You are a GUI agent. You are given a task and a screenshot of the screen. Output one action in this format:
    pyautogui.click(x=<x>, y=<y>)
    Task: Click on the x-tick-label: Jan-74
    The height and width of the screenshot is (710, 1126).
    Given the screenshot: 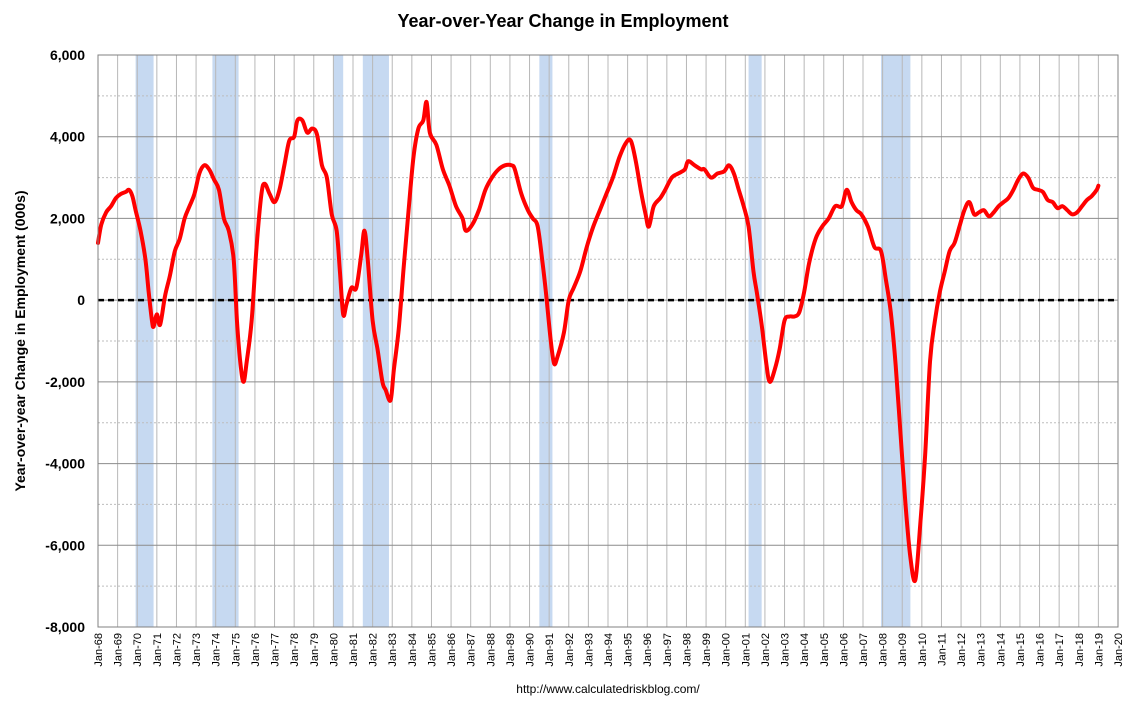 What is the action you would take?
    pyautogui.click(x=217, y=650)
    